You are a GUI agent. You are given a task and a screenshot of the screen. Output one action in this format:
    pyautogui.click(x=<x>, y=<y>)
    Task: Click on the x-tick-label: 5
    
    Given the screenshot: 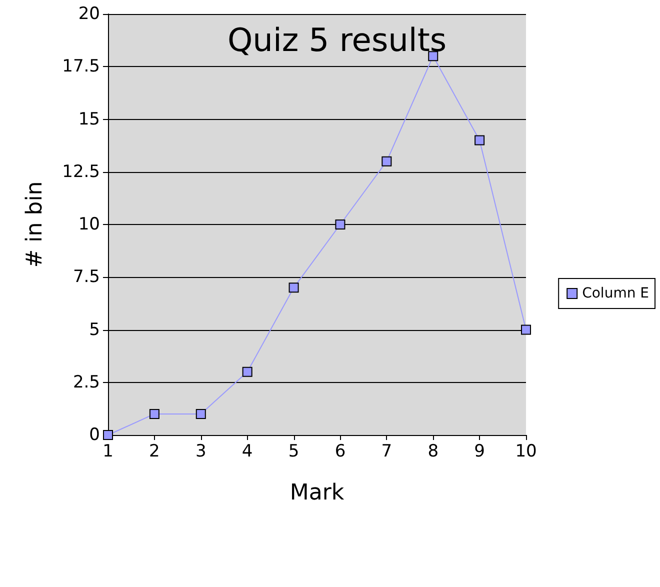 What is the action you would take?
    pyautogui.click(x=294, y=452)
    